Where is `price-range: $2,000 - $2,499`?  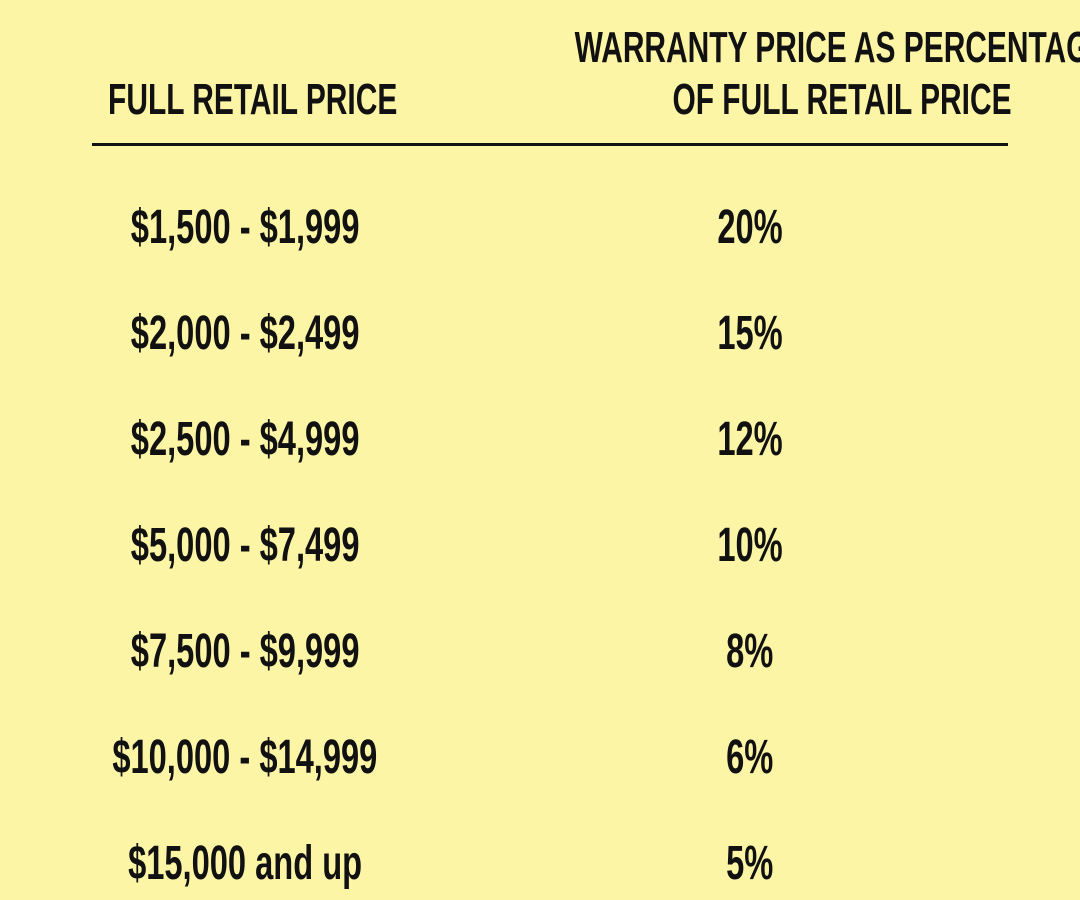
price-range: $2,000 - $2,499 is located at coordinates (245, 334).